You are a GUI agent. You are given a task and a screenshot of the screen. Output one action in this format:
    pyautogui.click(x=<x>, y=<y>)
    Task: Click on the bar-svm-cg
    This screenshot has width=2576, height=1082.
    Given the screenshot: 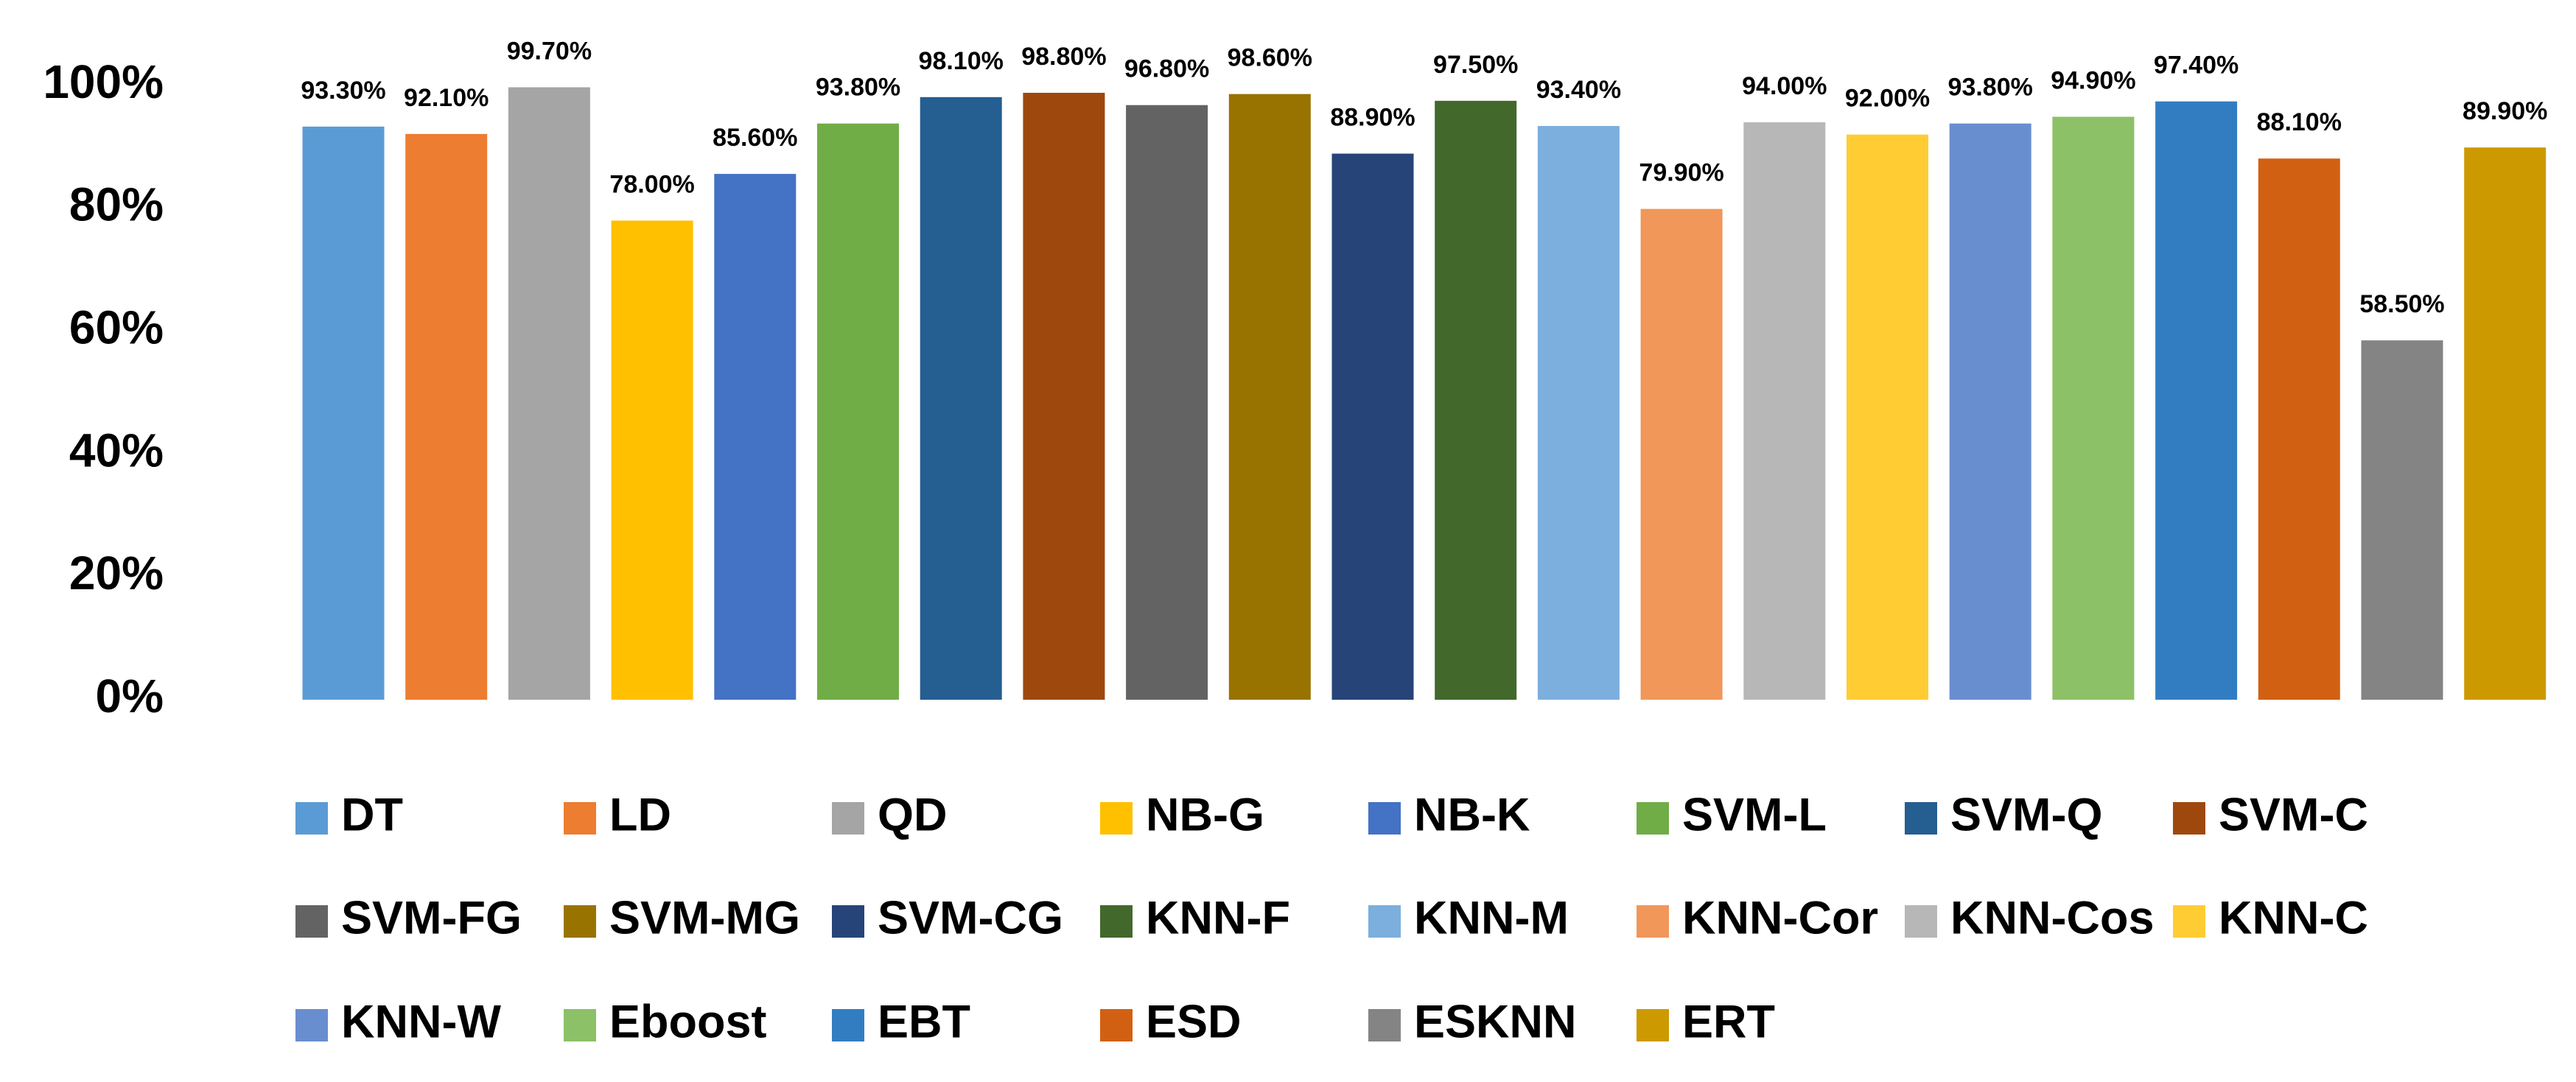 What is the action you would take?
    pyautogui.click(x=1372, y=427)
    